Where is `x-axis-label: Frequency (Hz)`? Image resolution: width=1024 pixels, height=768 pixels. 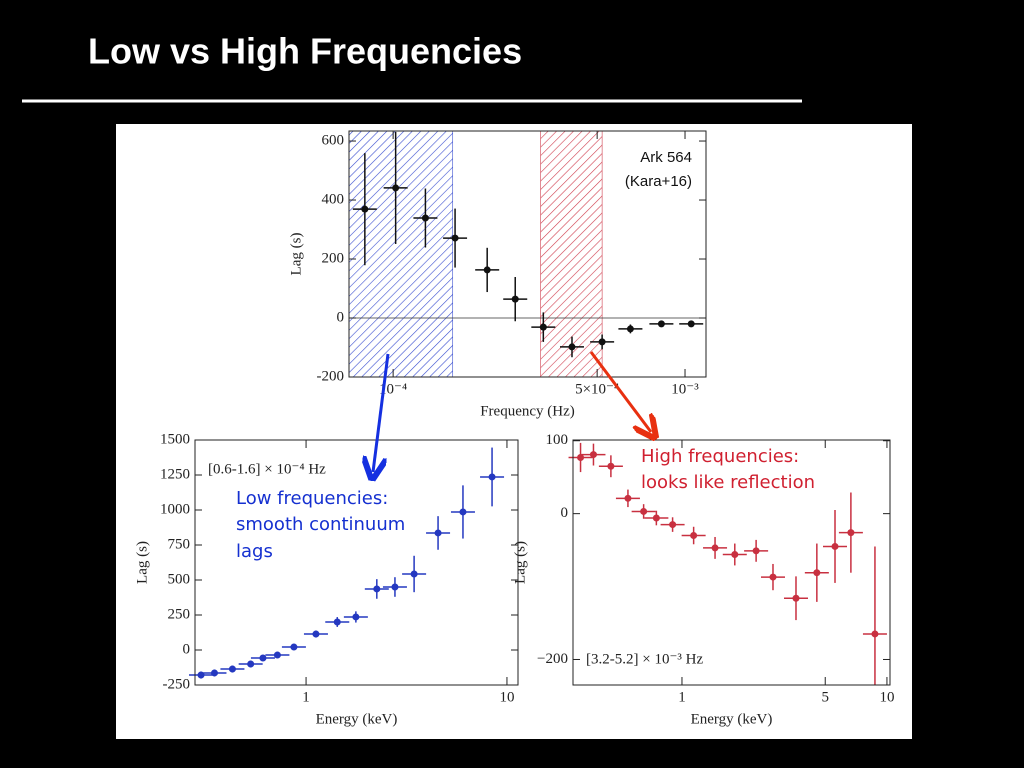 x-axis-label: Frequency (Hz) is located at coordinates (527, 411).